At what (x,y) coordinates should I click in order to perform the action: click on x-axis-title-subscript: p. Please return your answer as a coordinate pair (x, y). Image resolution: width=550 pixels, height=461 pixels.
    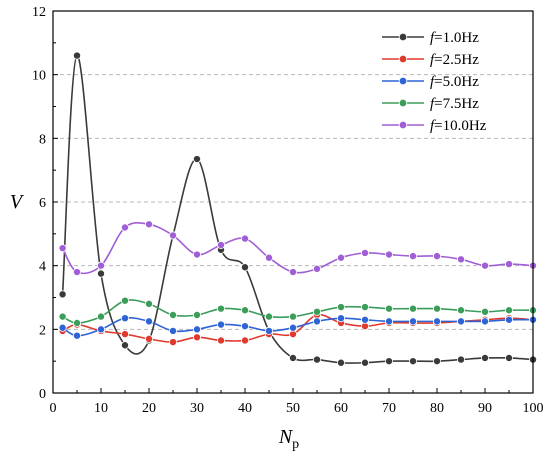
    Looking at the image, I should click on (295, 444).